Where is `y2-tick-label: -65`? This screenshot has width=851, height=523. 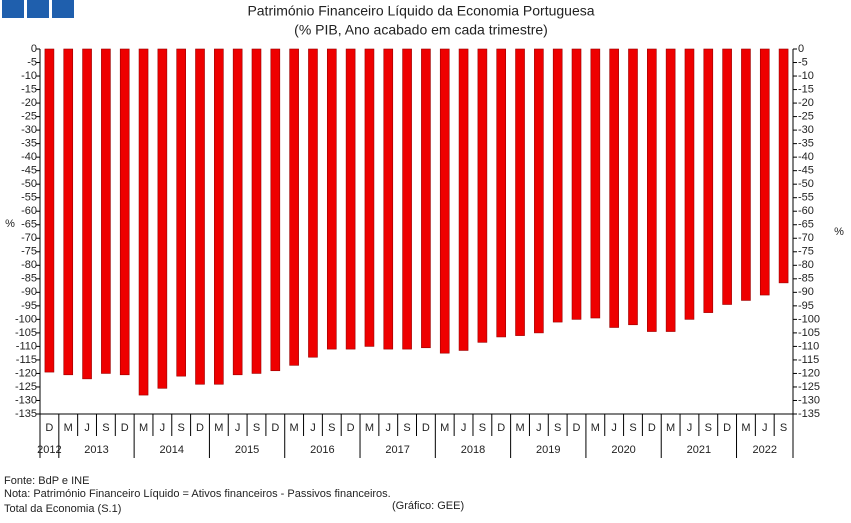 y2-tick-label: -65 is located at coordinates (806, 225).